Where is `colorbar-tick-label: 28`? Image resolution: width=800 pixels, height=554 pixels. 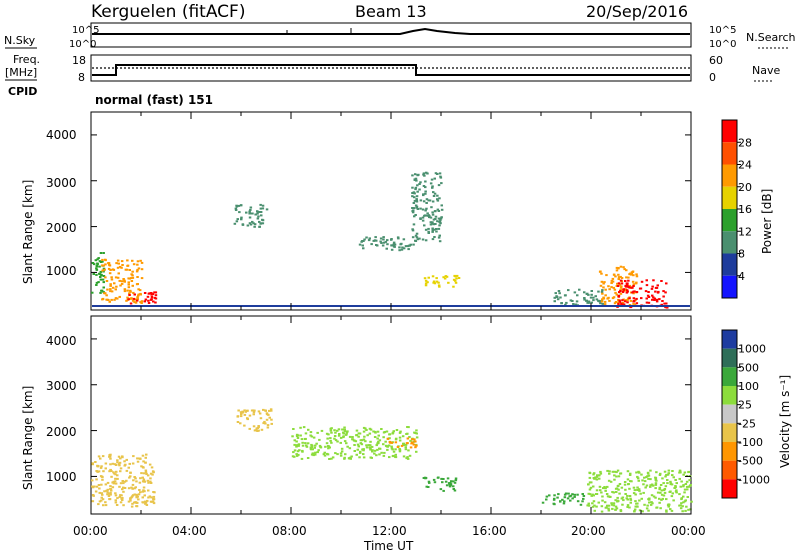 colorbar-tick-label: 28 is located at coordinates (745, 142).